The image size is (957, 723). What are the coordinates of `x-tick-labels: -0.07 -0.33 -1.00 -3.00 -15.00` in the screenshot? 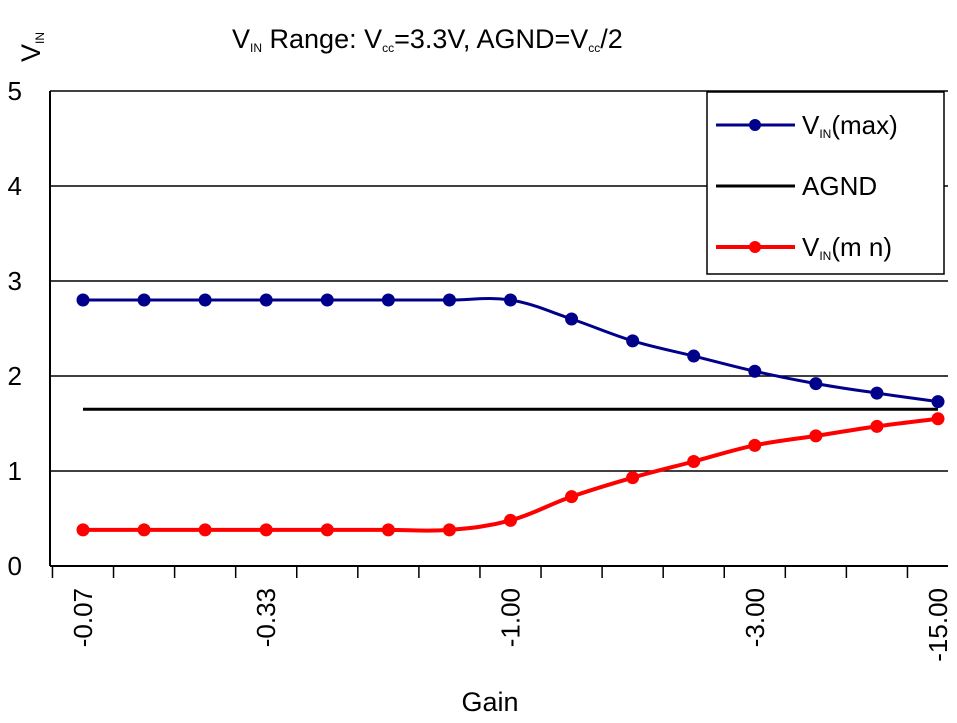 It's located at (510, 625).